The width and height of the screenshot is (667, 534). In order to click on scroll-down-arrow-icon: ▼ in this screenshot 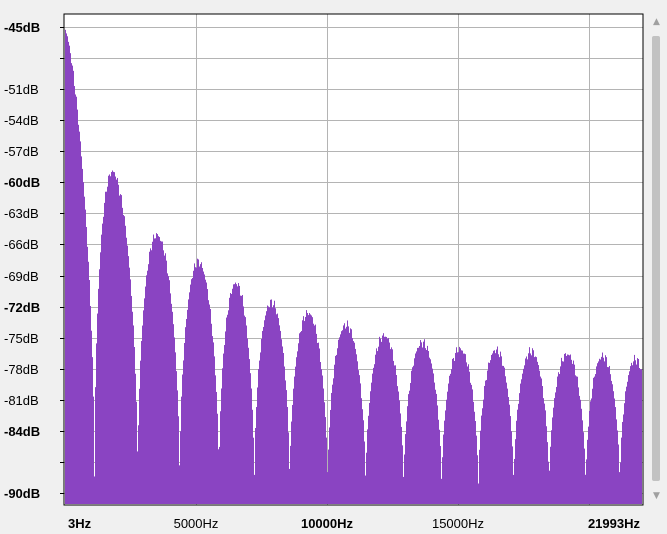, I will do `click(656, 496)`.